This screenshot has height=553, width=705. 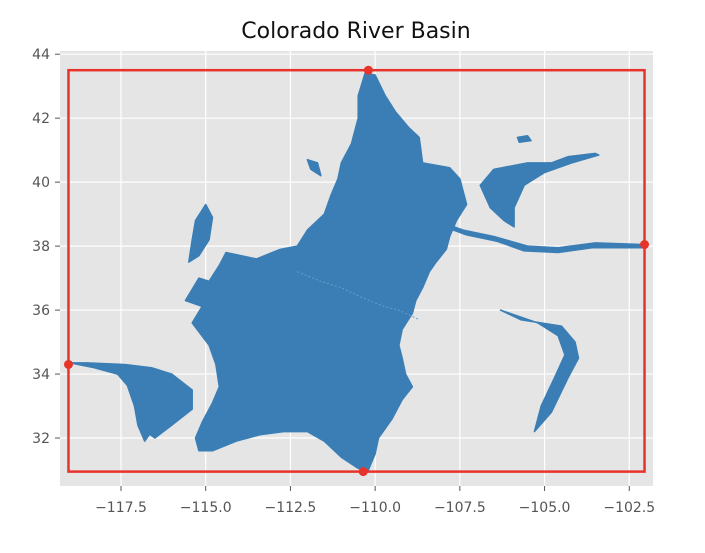 I want to click on northwest-lobe-polygon, so click(x=201, y=233).